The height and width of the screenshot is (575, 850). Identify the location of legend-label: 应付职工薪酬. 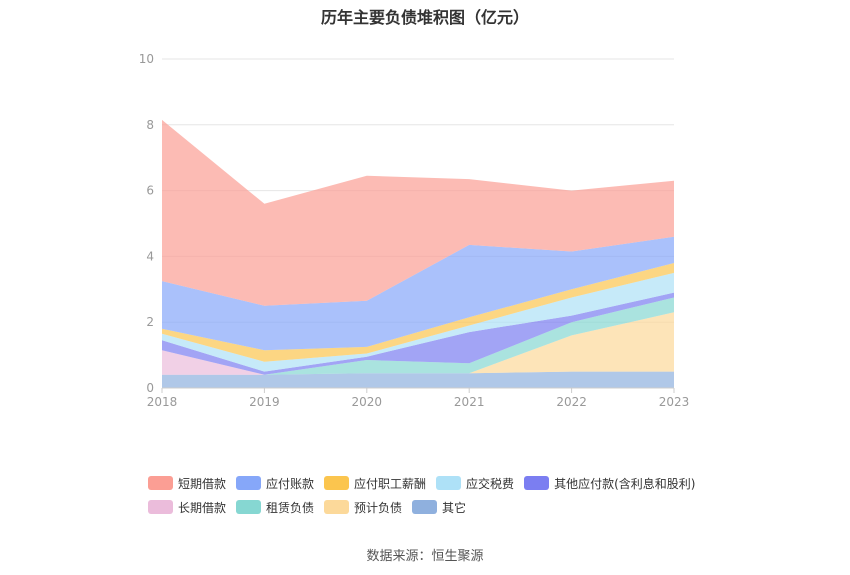
(390, 483).